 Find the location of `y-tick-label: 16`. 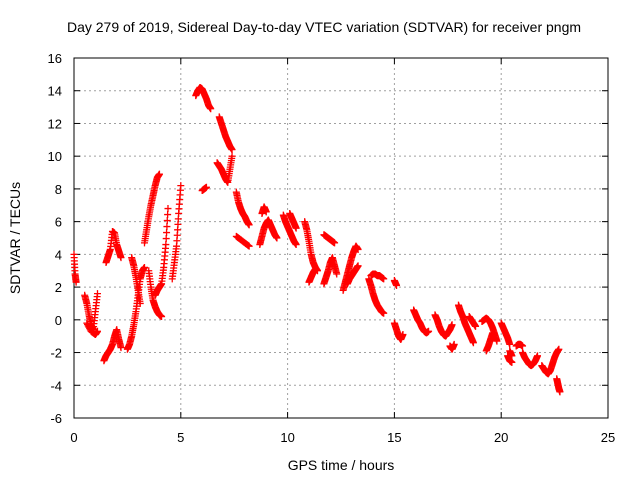

y-tick-label: 16 is located at coordinates (55, 58).